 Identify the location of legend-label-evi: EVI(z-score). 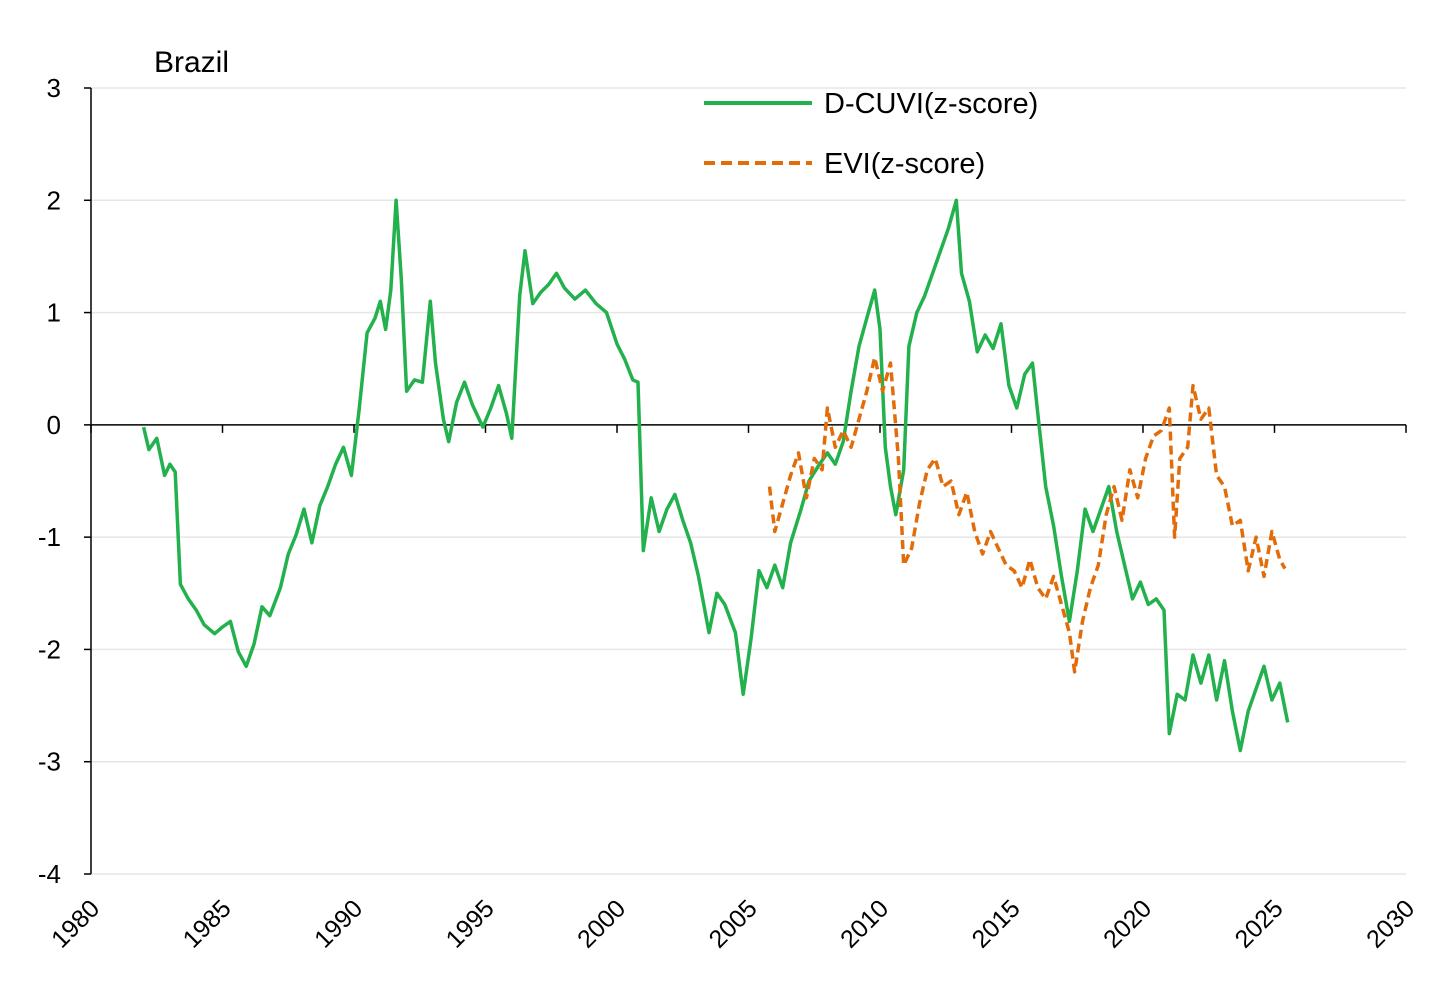
(904, 164).